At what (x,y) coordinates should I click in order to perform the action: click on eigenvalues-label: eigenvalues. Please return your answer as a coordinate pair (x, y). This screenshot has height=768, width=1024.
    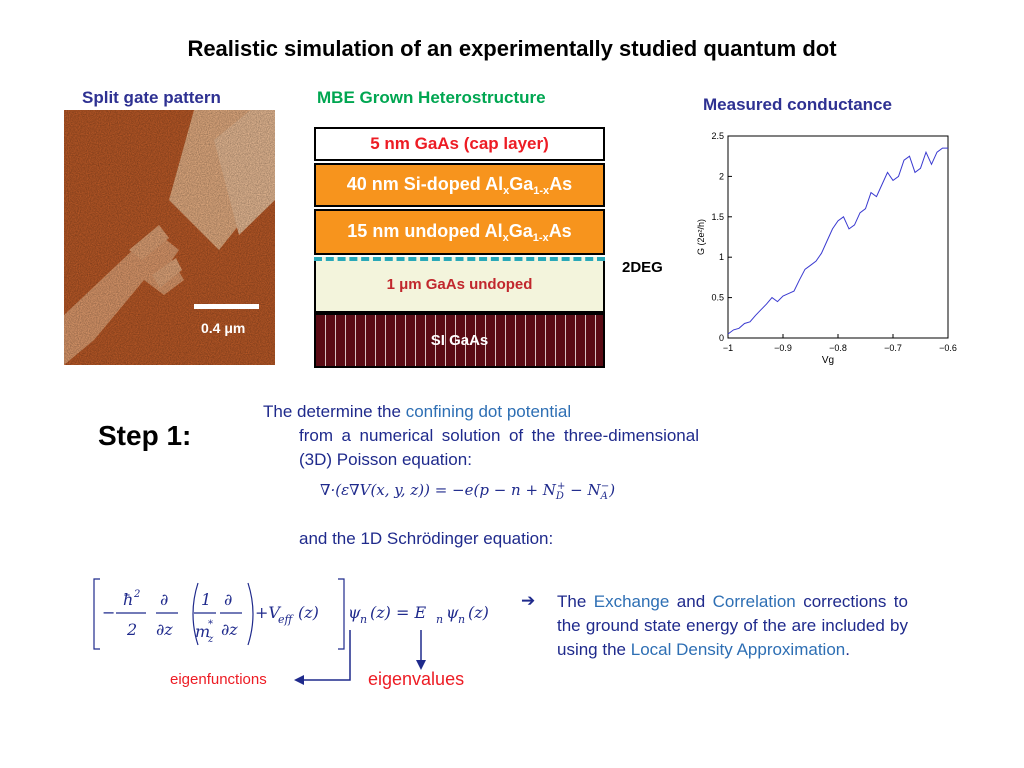
    Looking at the image, I should click on (416, 679).